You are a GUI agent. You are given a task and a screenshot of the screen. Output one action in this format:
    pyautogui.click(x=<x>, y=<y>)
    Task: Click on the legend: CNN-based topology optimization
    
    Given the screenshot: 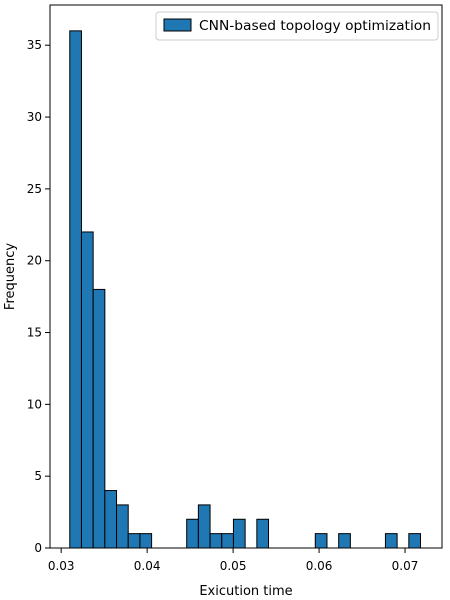 What is the action you would take?
    pyautogui.click(x=297, y=26)
    